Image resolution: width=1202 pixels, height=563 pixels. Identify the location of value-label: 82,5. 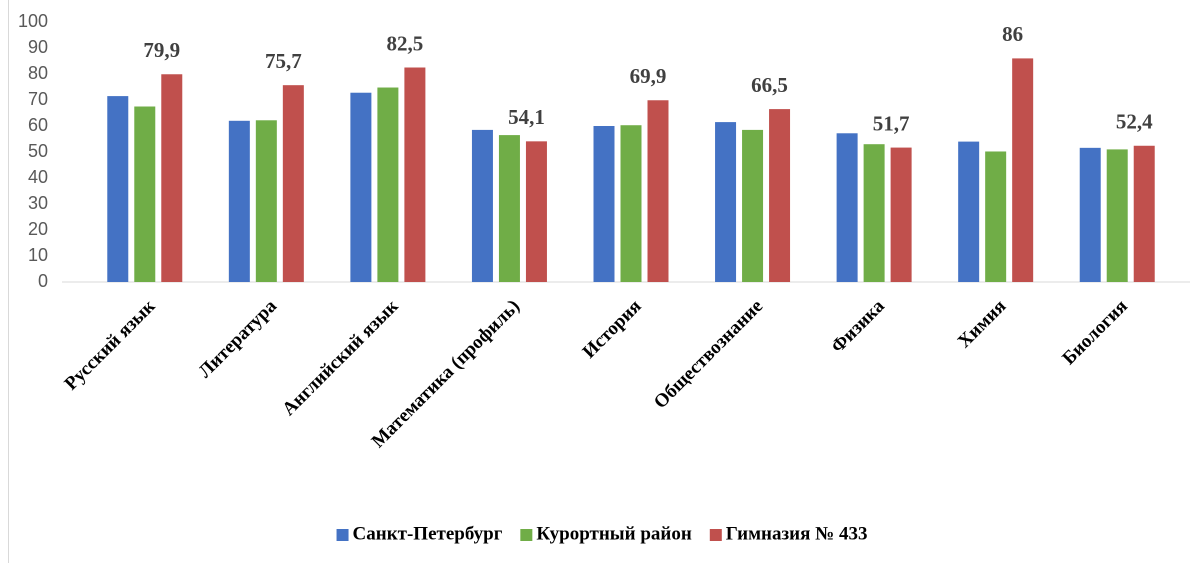
(405, 43).